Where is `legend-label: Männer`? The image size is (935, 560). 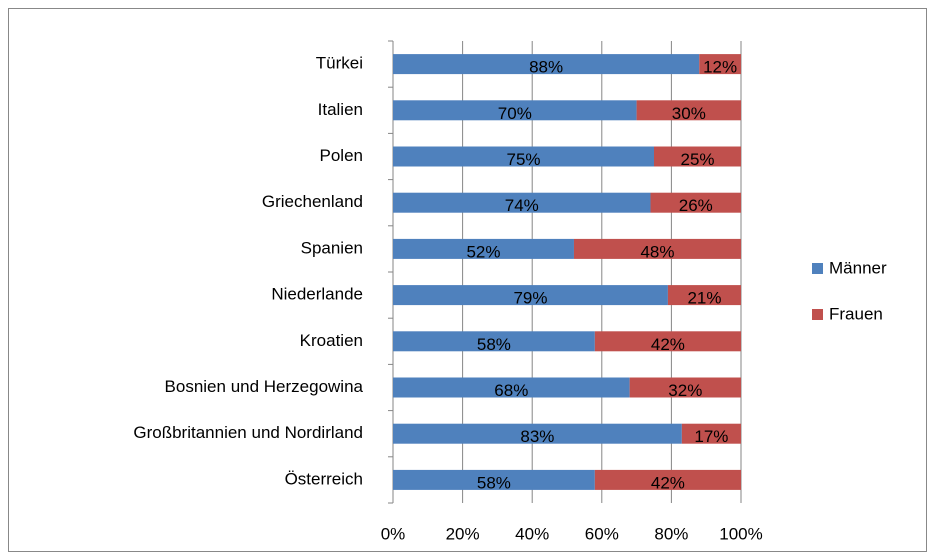
legend-label: Männer is located at coordinates (858, 267).